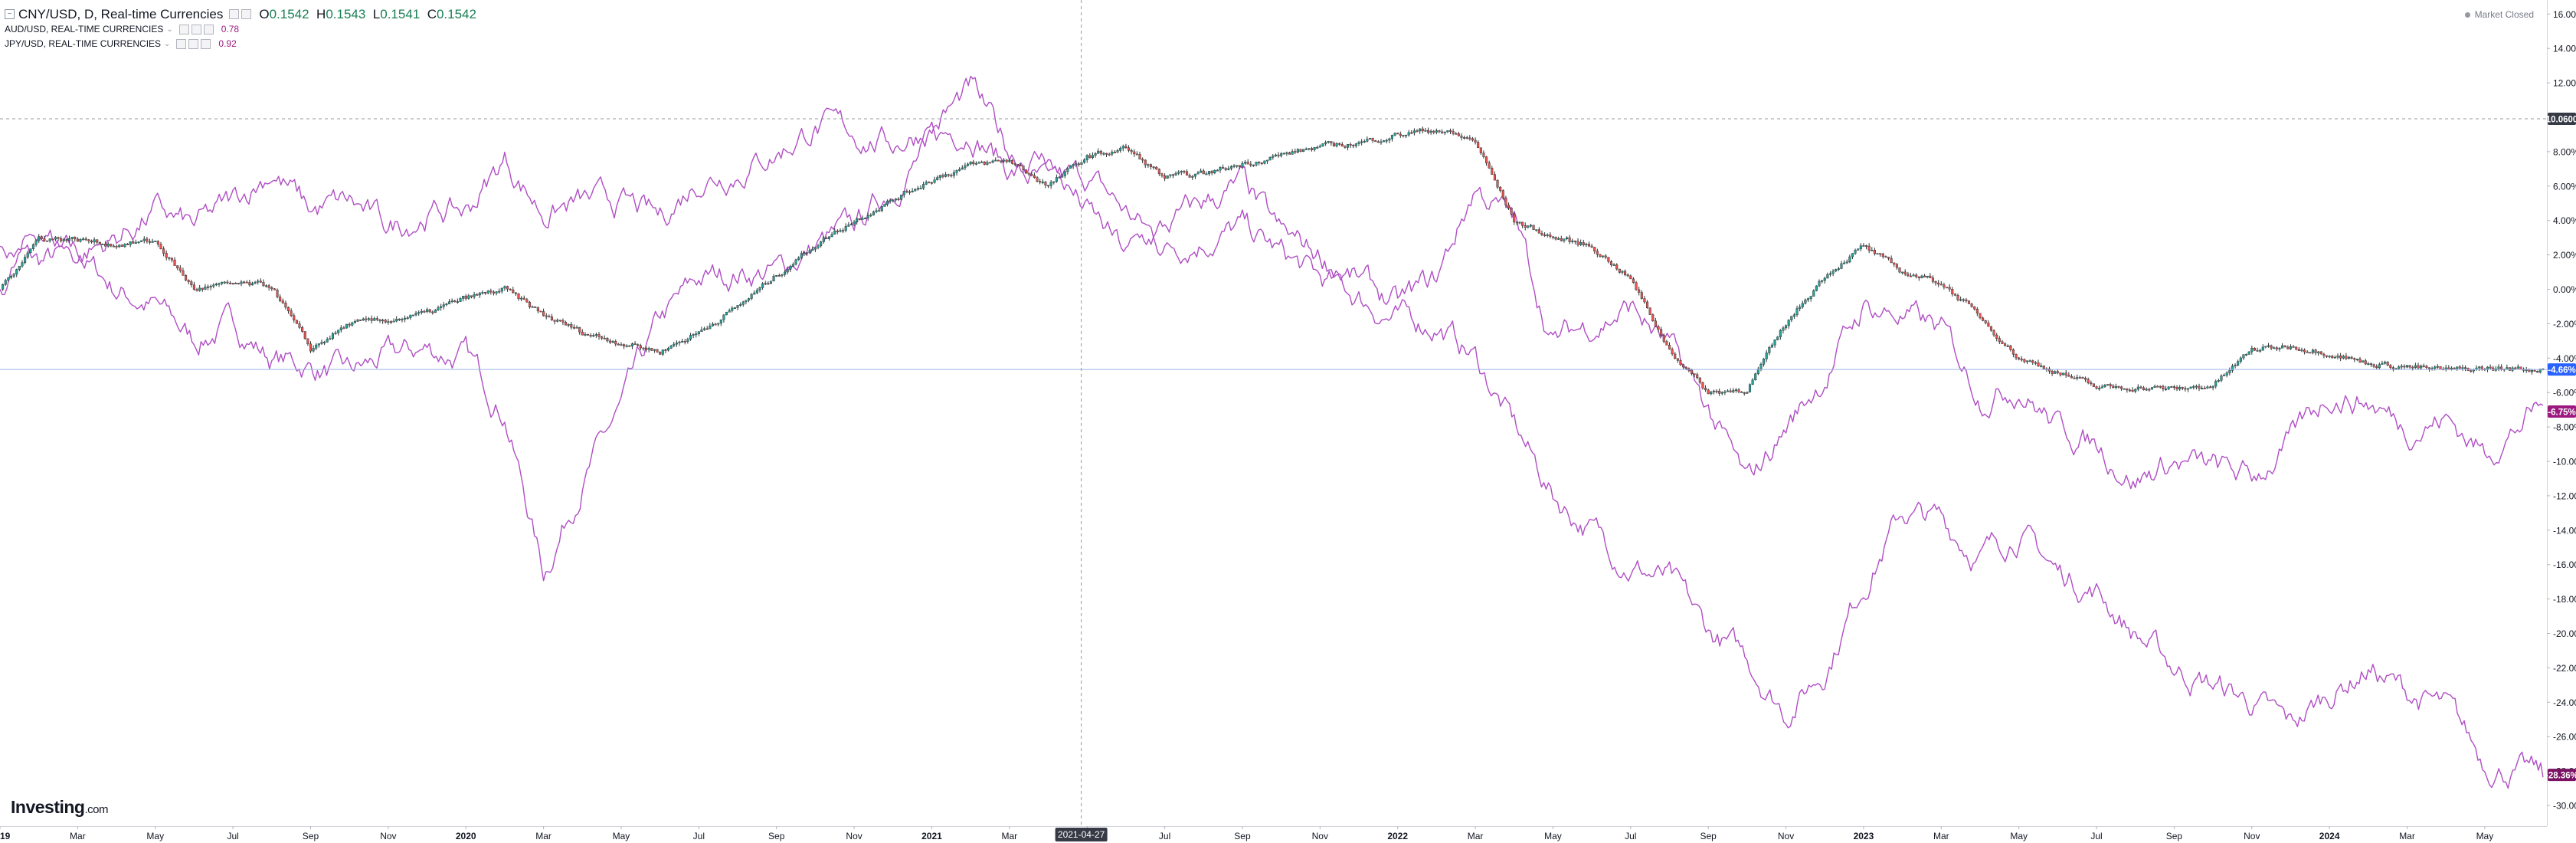  Describe the element at coordinates (83, 43) in the screenshot. I see `indicator-name: JPY/USD, REAL-TIME CURRENCIES` at that location.